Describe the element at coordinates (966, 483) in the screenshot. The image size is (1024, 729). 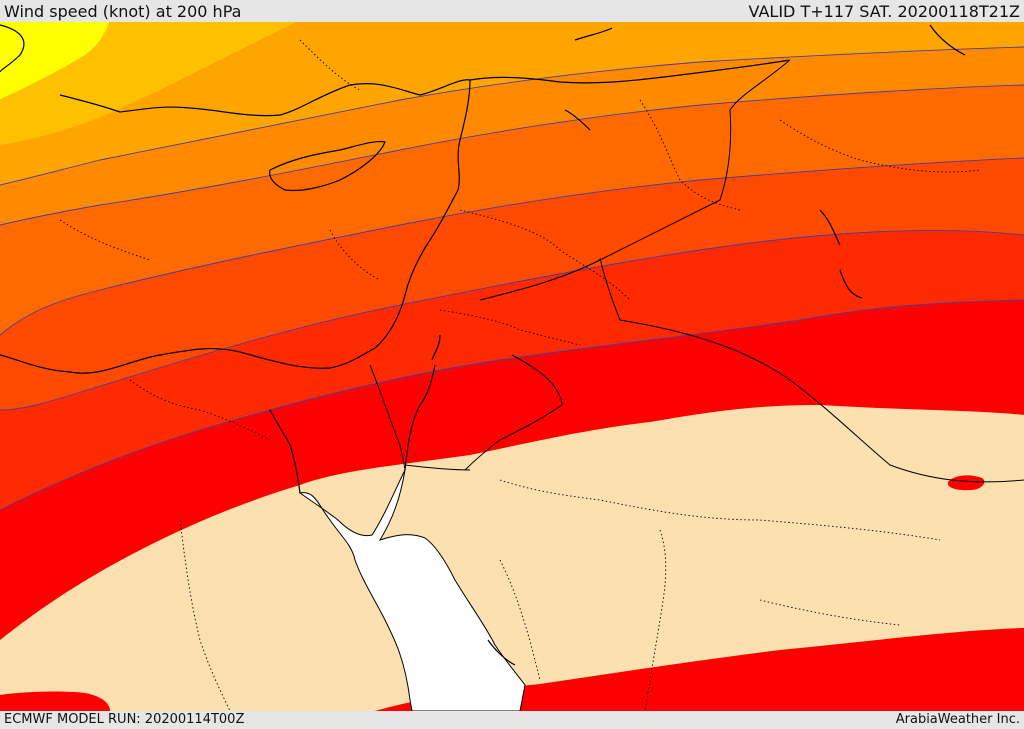
I see `wind-max-blob` at that location.